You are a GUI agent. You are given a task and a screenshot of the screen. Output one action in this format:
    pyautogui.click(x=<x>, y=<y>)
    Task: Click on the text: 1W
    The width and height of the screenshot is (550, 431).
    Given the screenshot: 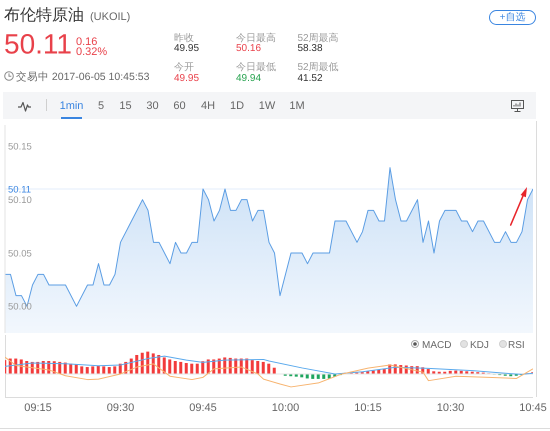 What is the action you would take?
    pyautogui.click(x=267, y=106)
    